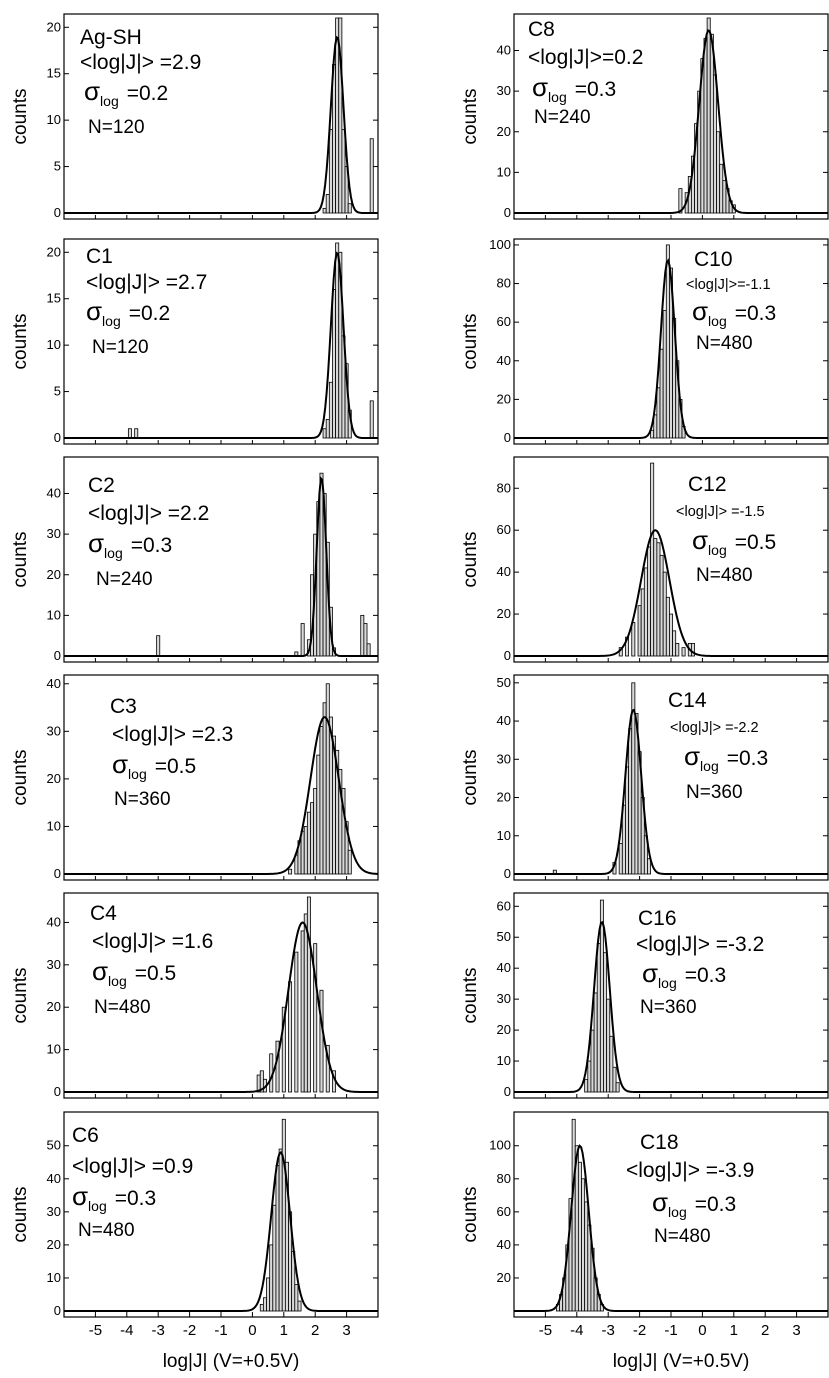  I want to click on x-tick-label: -1, so click(670, 1330).